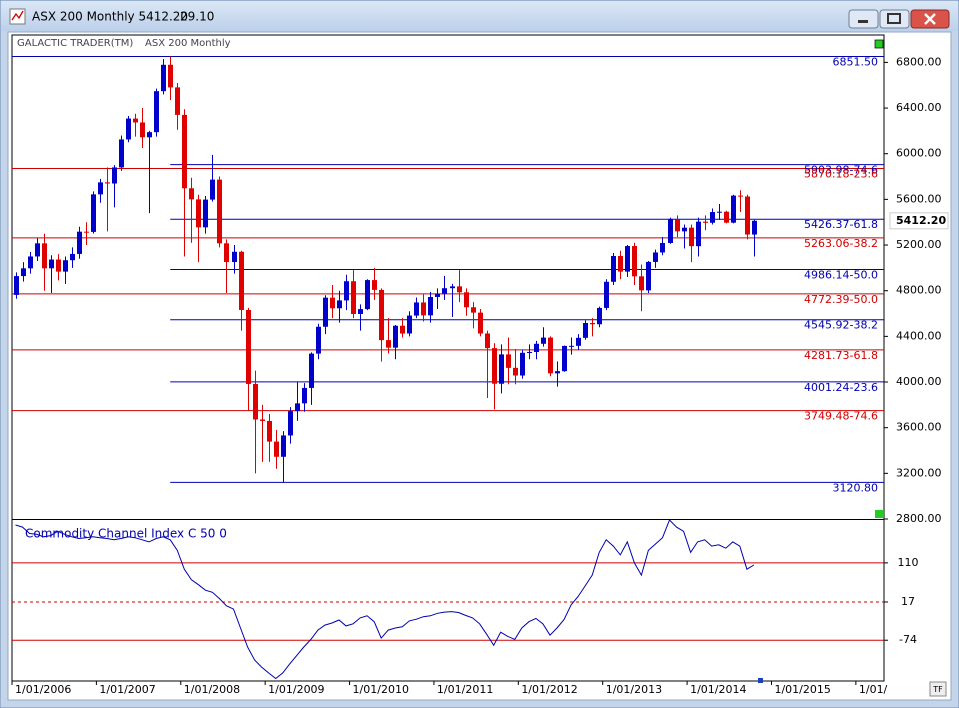 This screenshot has width=959, height=708. I want to click on level-label: 3749.48-74.6, so click(841, 416).